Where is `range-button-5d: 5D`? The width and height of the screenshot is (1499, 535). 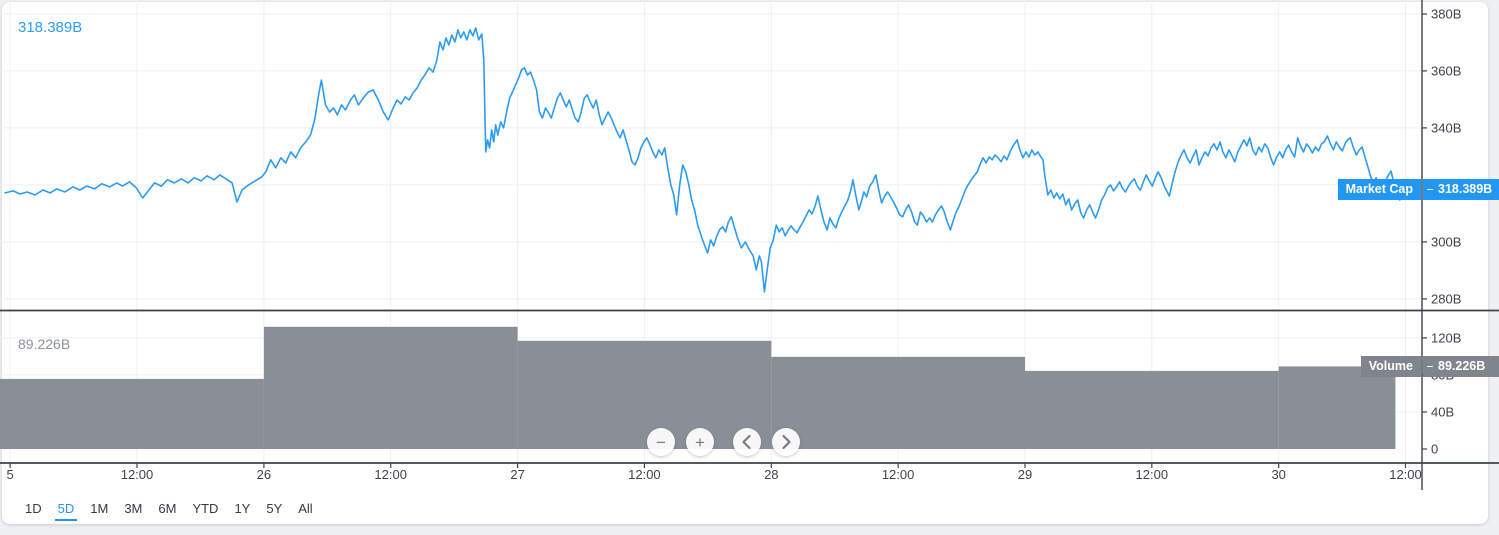
range-button-5d: 5D is located at coordinates (66, 510).